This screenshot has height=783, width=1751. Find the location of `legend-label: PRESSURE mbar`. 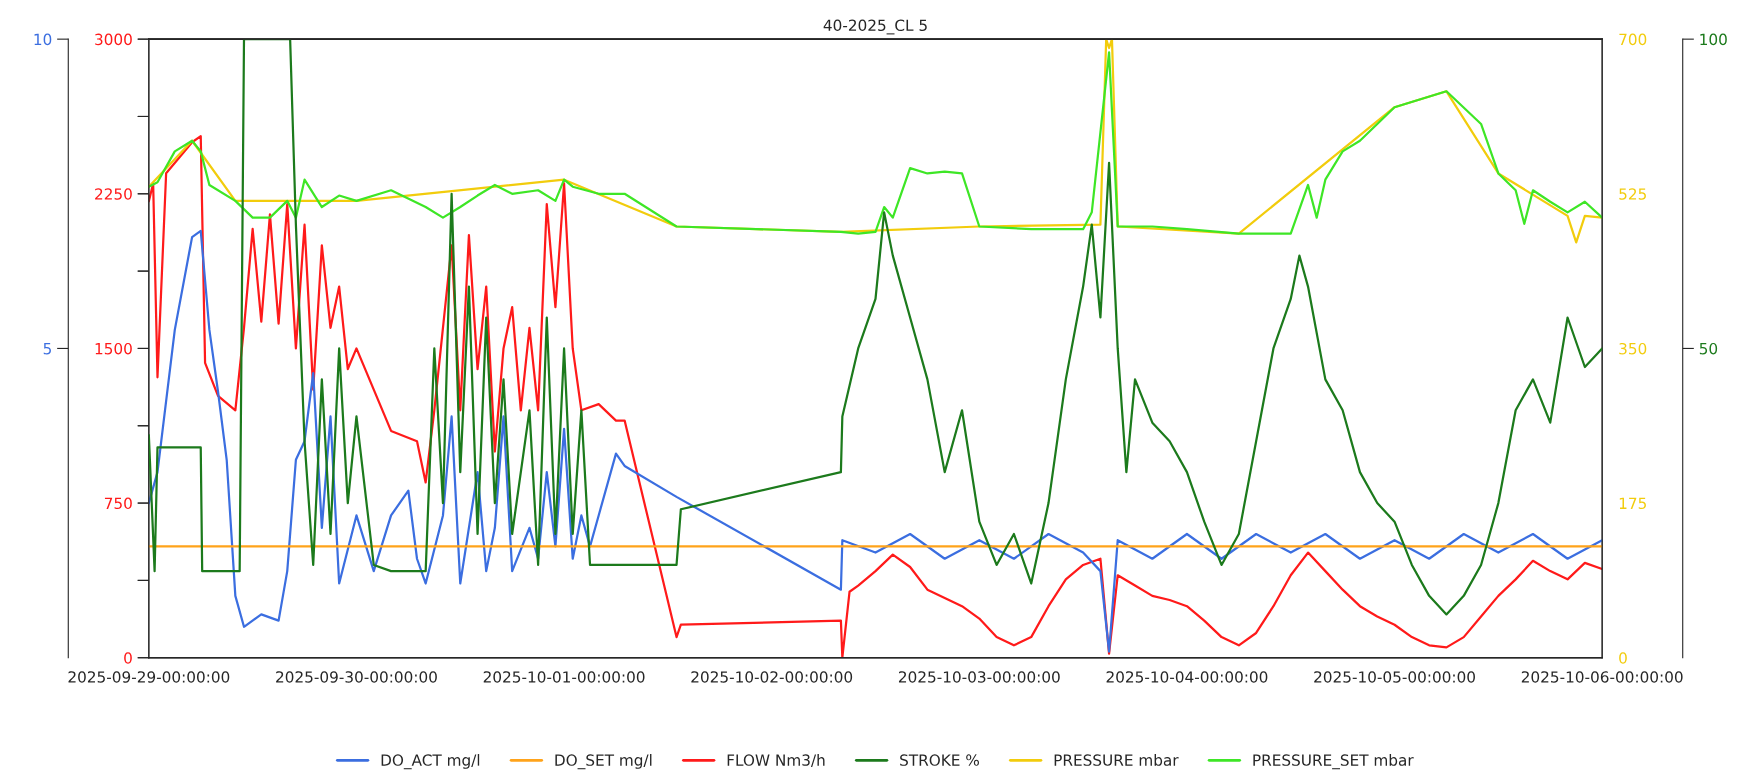

legend-label: PRESSURE mbar is located at coordinates (1116, 760).